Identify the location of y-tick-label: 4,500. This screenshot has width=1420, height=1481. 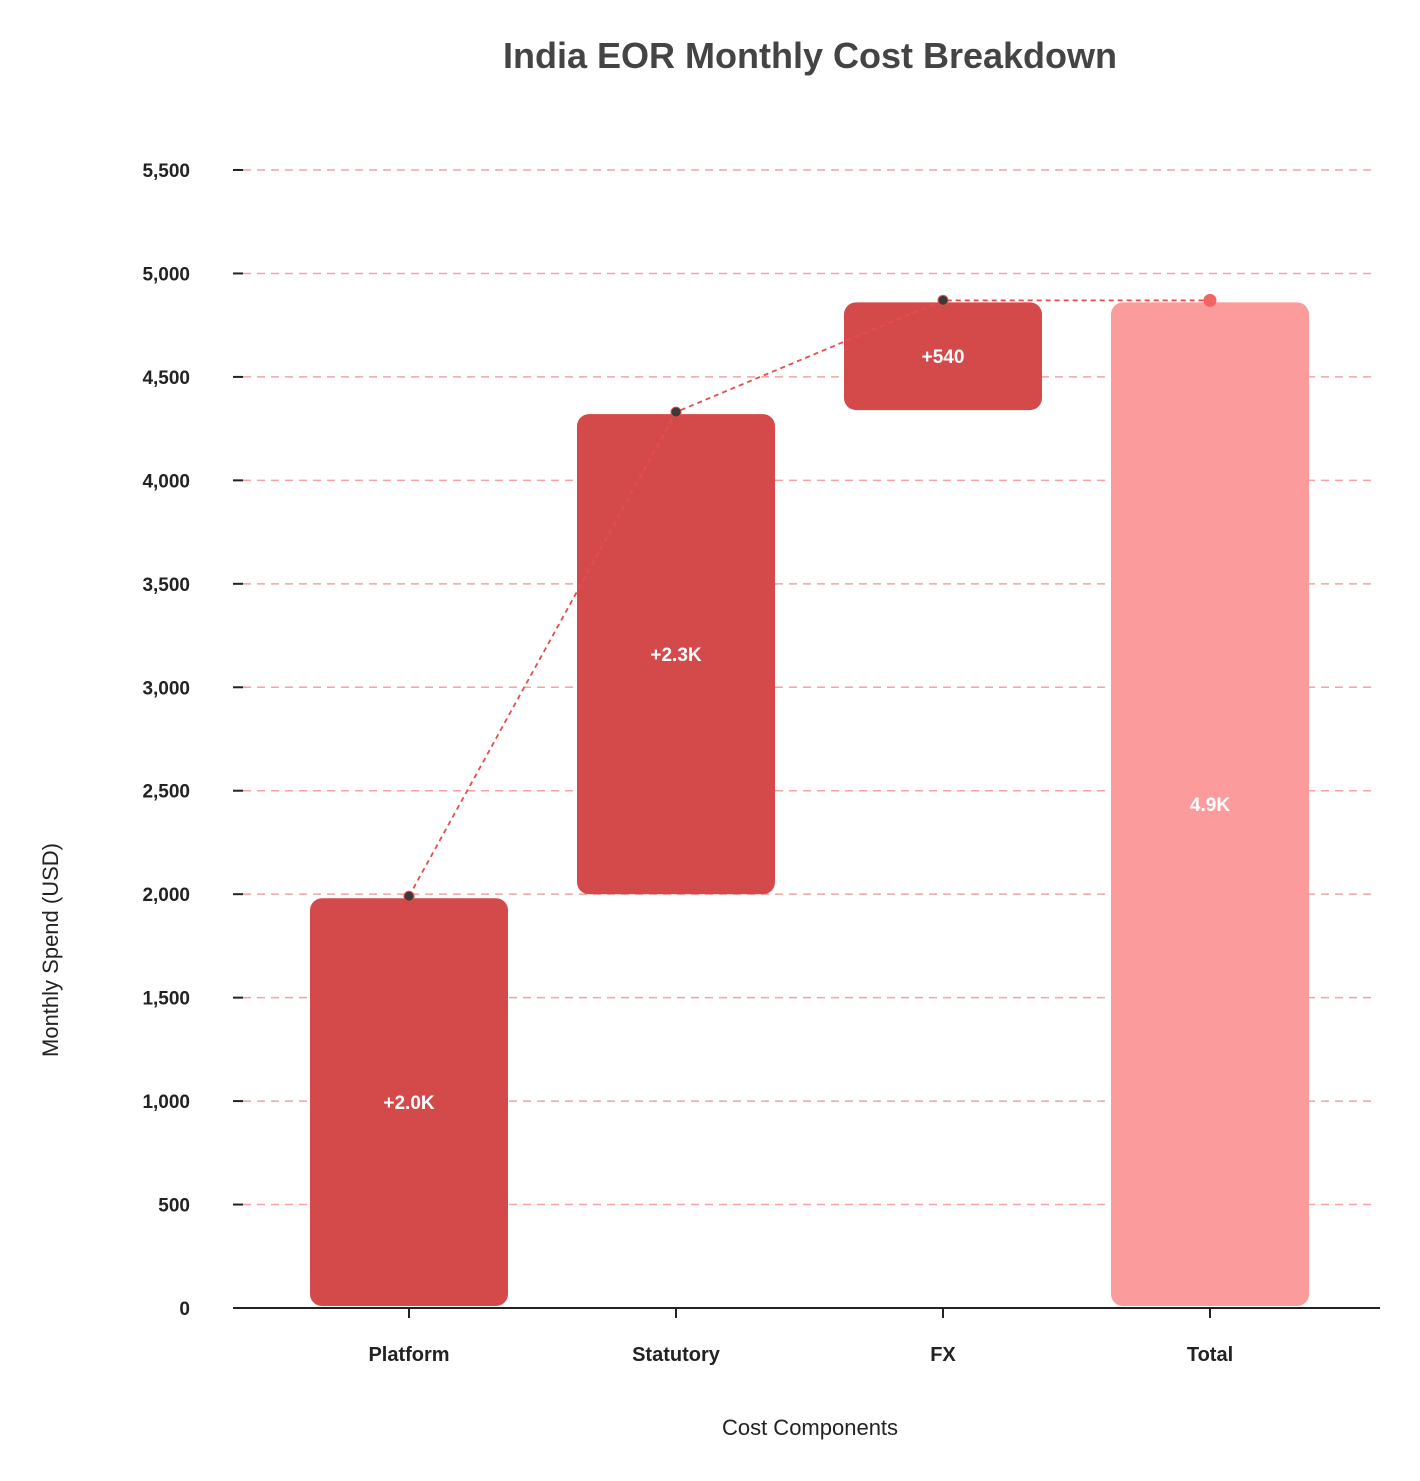
(166, 378).